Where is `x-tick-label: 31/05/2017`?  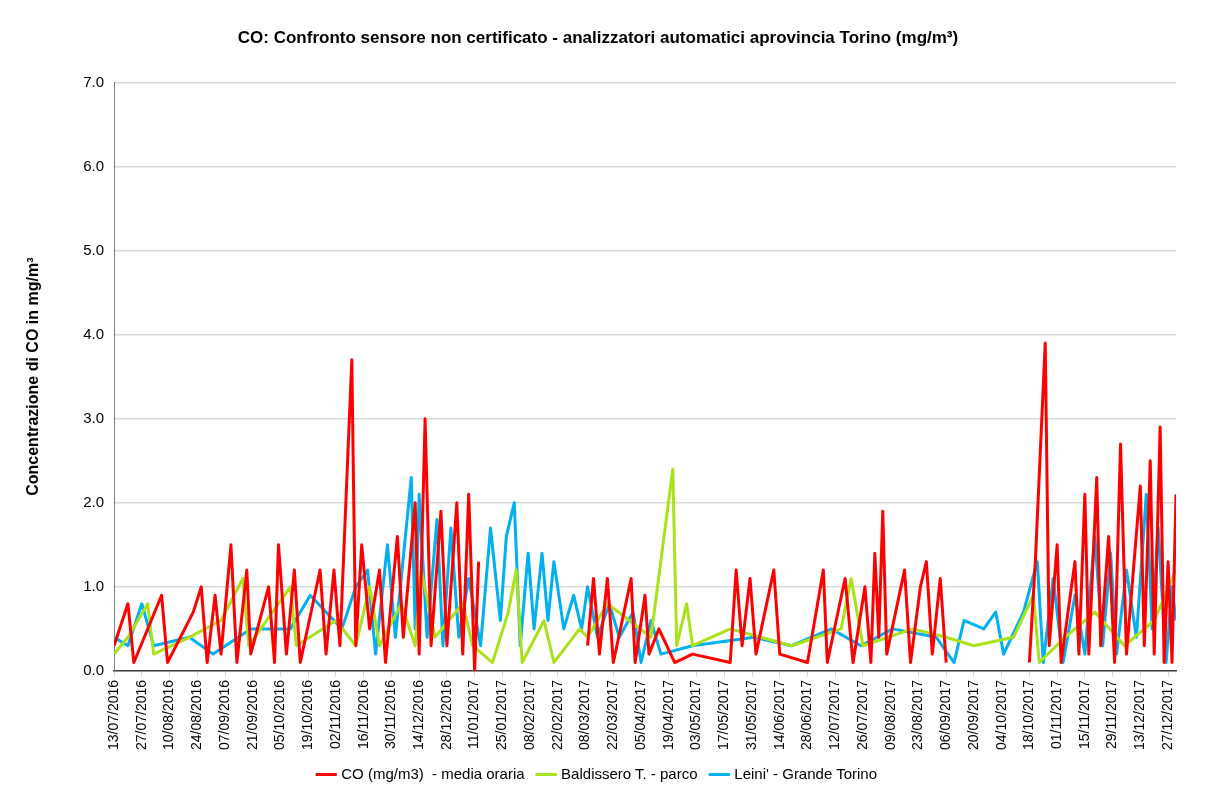 x-tick-label: 31/05/2017 is located at coordinates (750, 715).